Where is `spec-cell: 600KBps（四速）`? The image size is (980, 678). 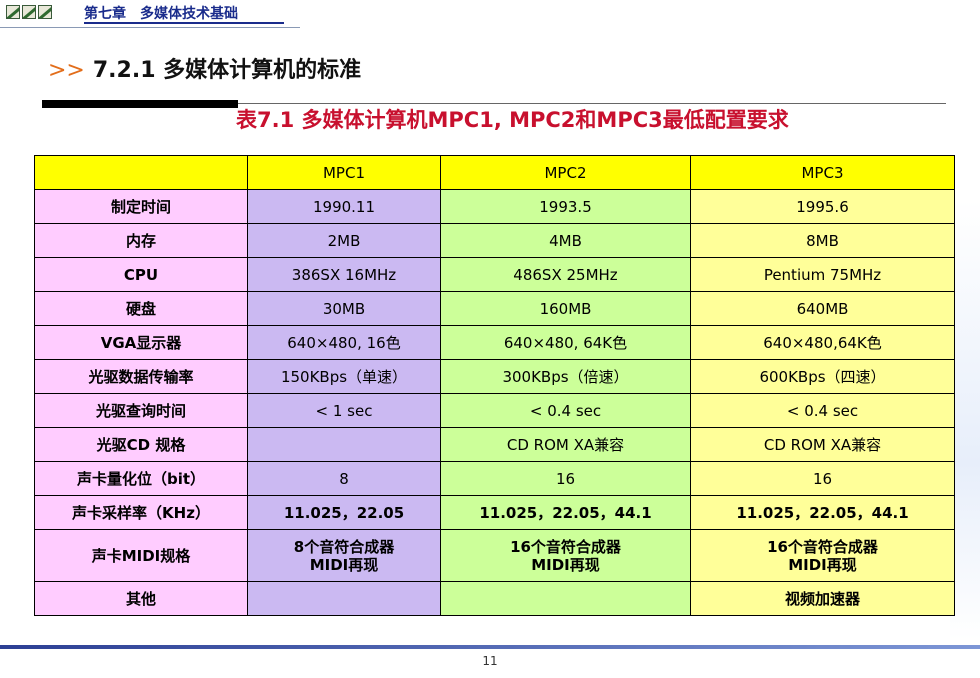
spec-cell: 600KBps（四速） is located at coordinates (822, 376).